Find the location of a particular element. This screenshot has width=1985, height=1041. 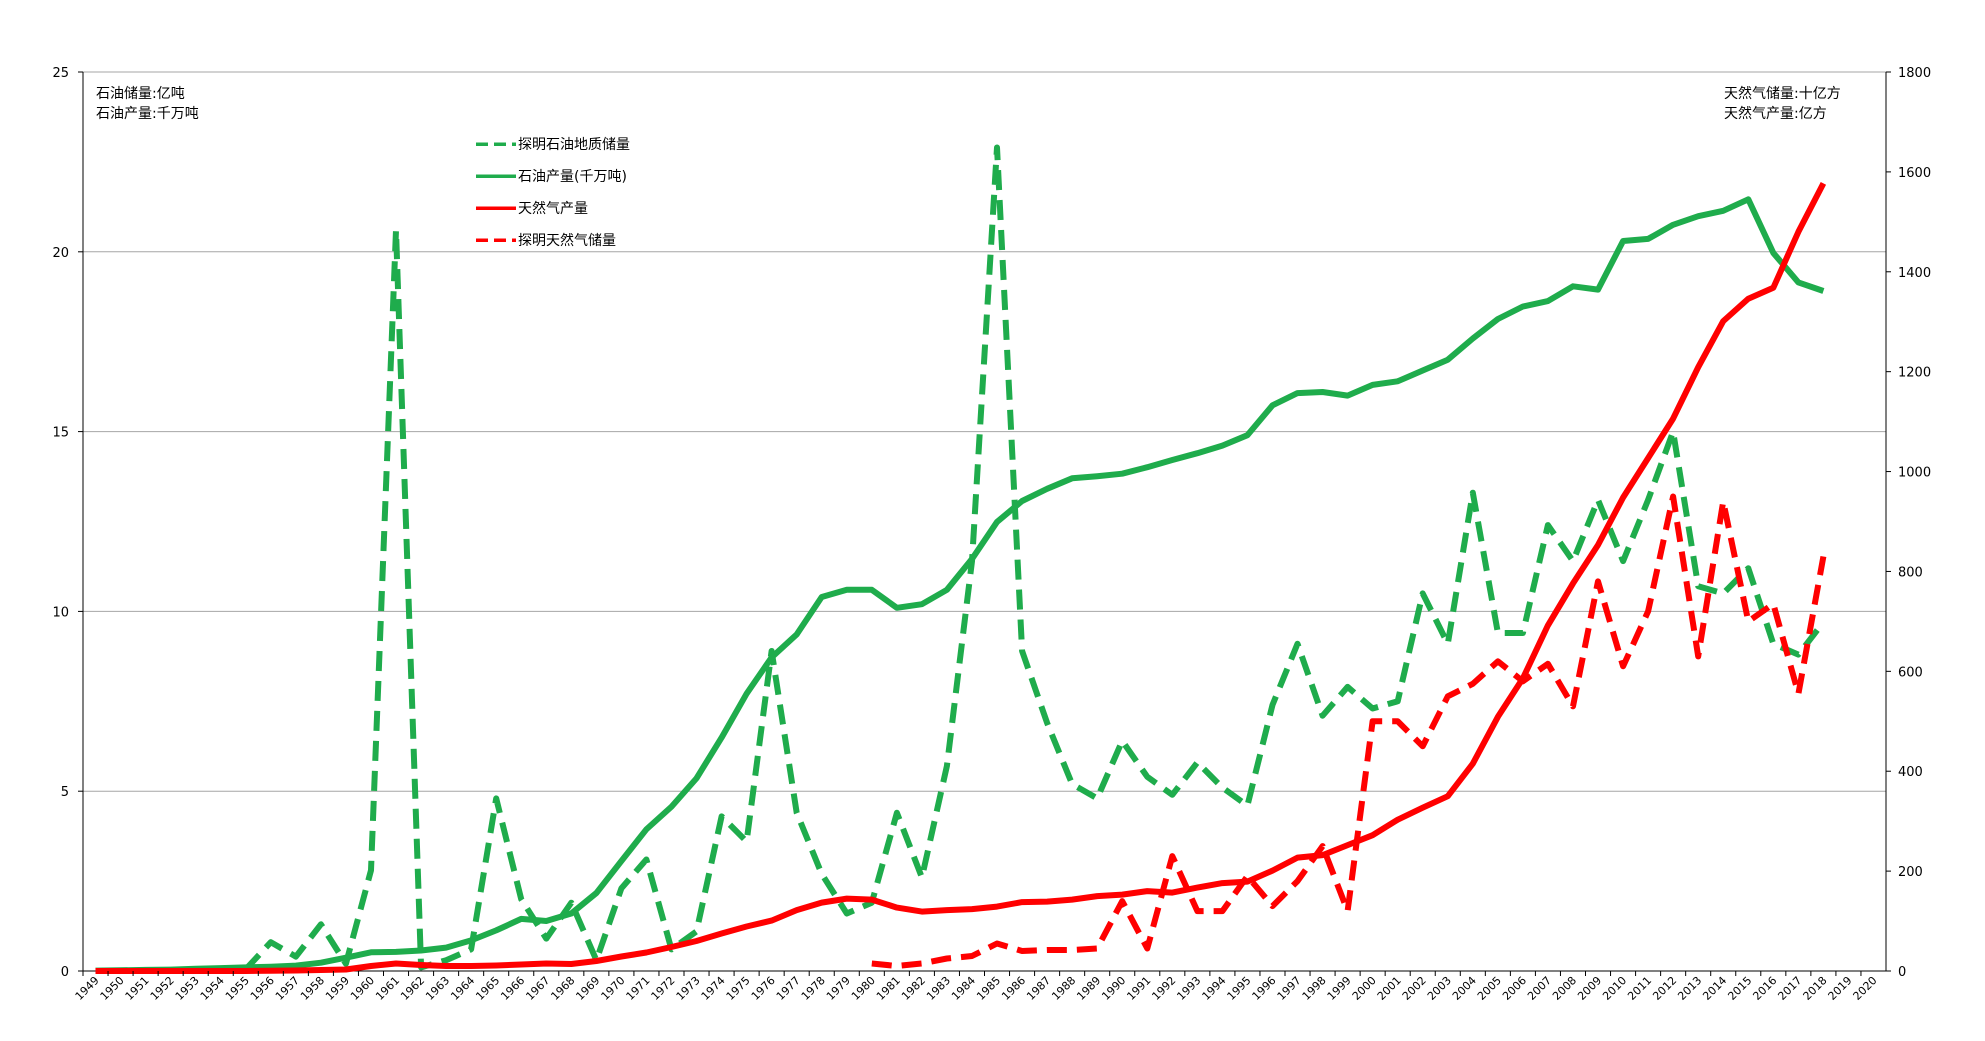

x-tick-label-1970: 1970 is located at coordinates (613, 988).